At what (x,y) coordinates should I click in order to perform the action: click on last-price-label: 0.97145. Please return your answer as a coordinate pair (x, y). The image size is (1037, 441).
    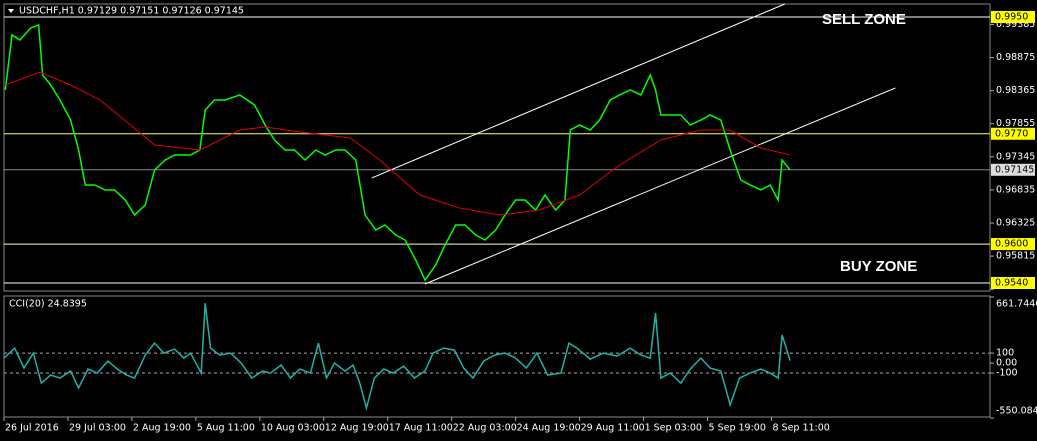
    Looking at the image, I should click on (1014, 169).